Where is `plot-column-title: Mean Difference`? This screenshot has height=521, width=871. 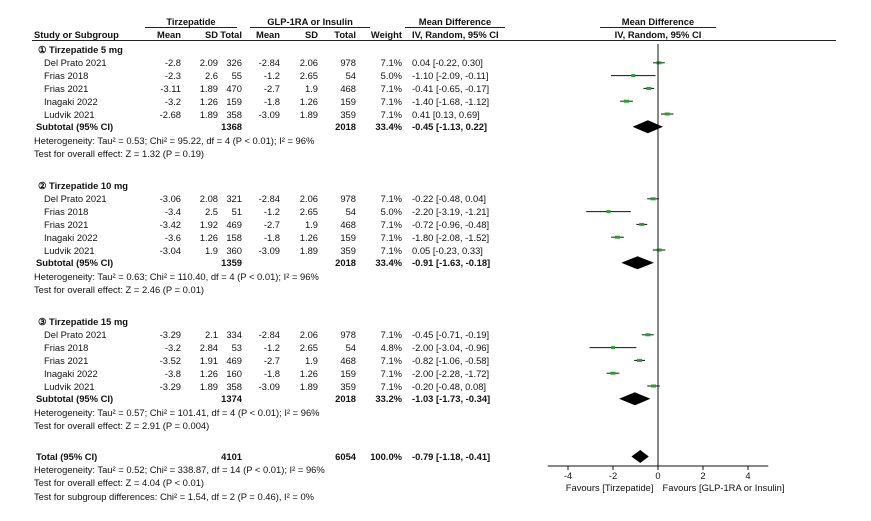 plot-column-title: Mean Difference is located at coordinates (658, 21).